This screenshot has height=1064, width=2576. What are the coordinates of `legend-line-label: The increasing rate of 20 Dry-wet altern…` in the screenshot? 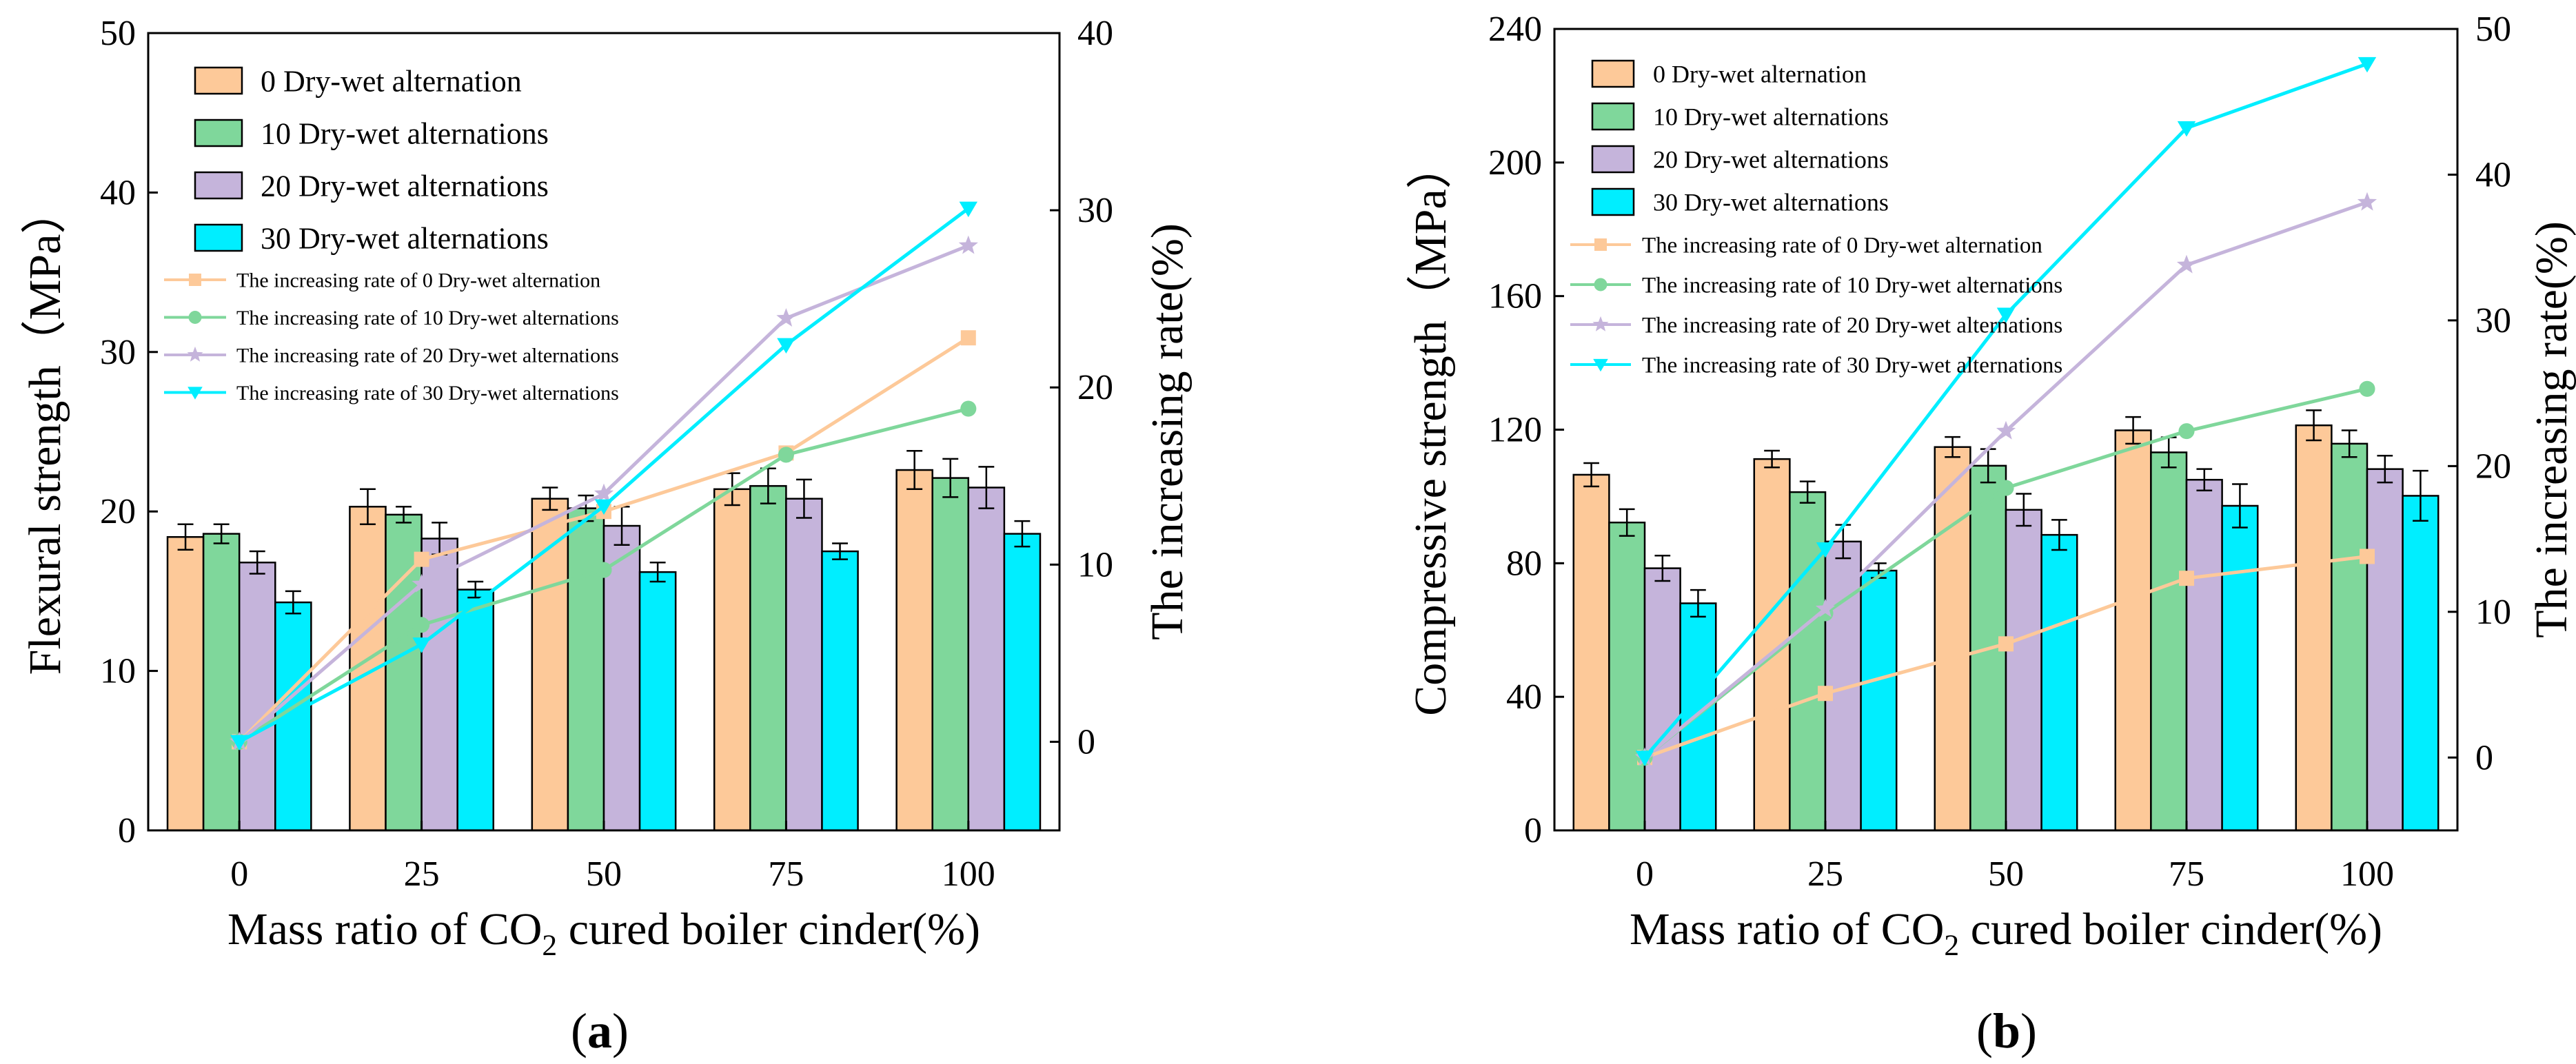 It's located at (427, 356).